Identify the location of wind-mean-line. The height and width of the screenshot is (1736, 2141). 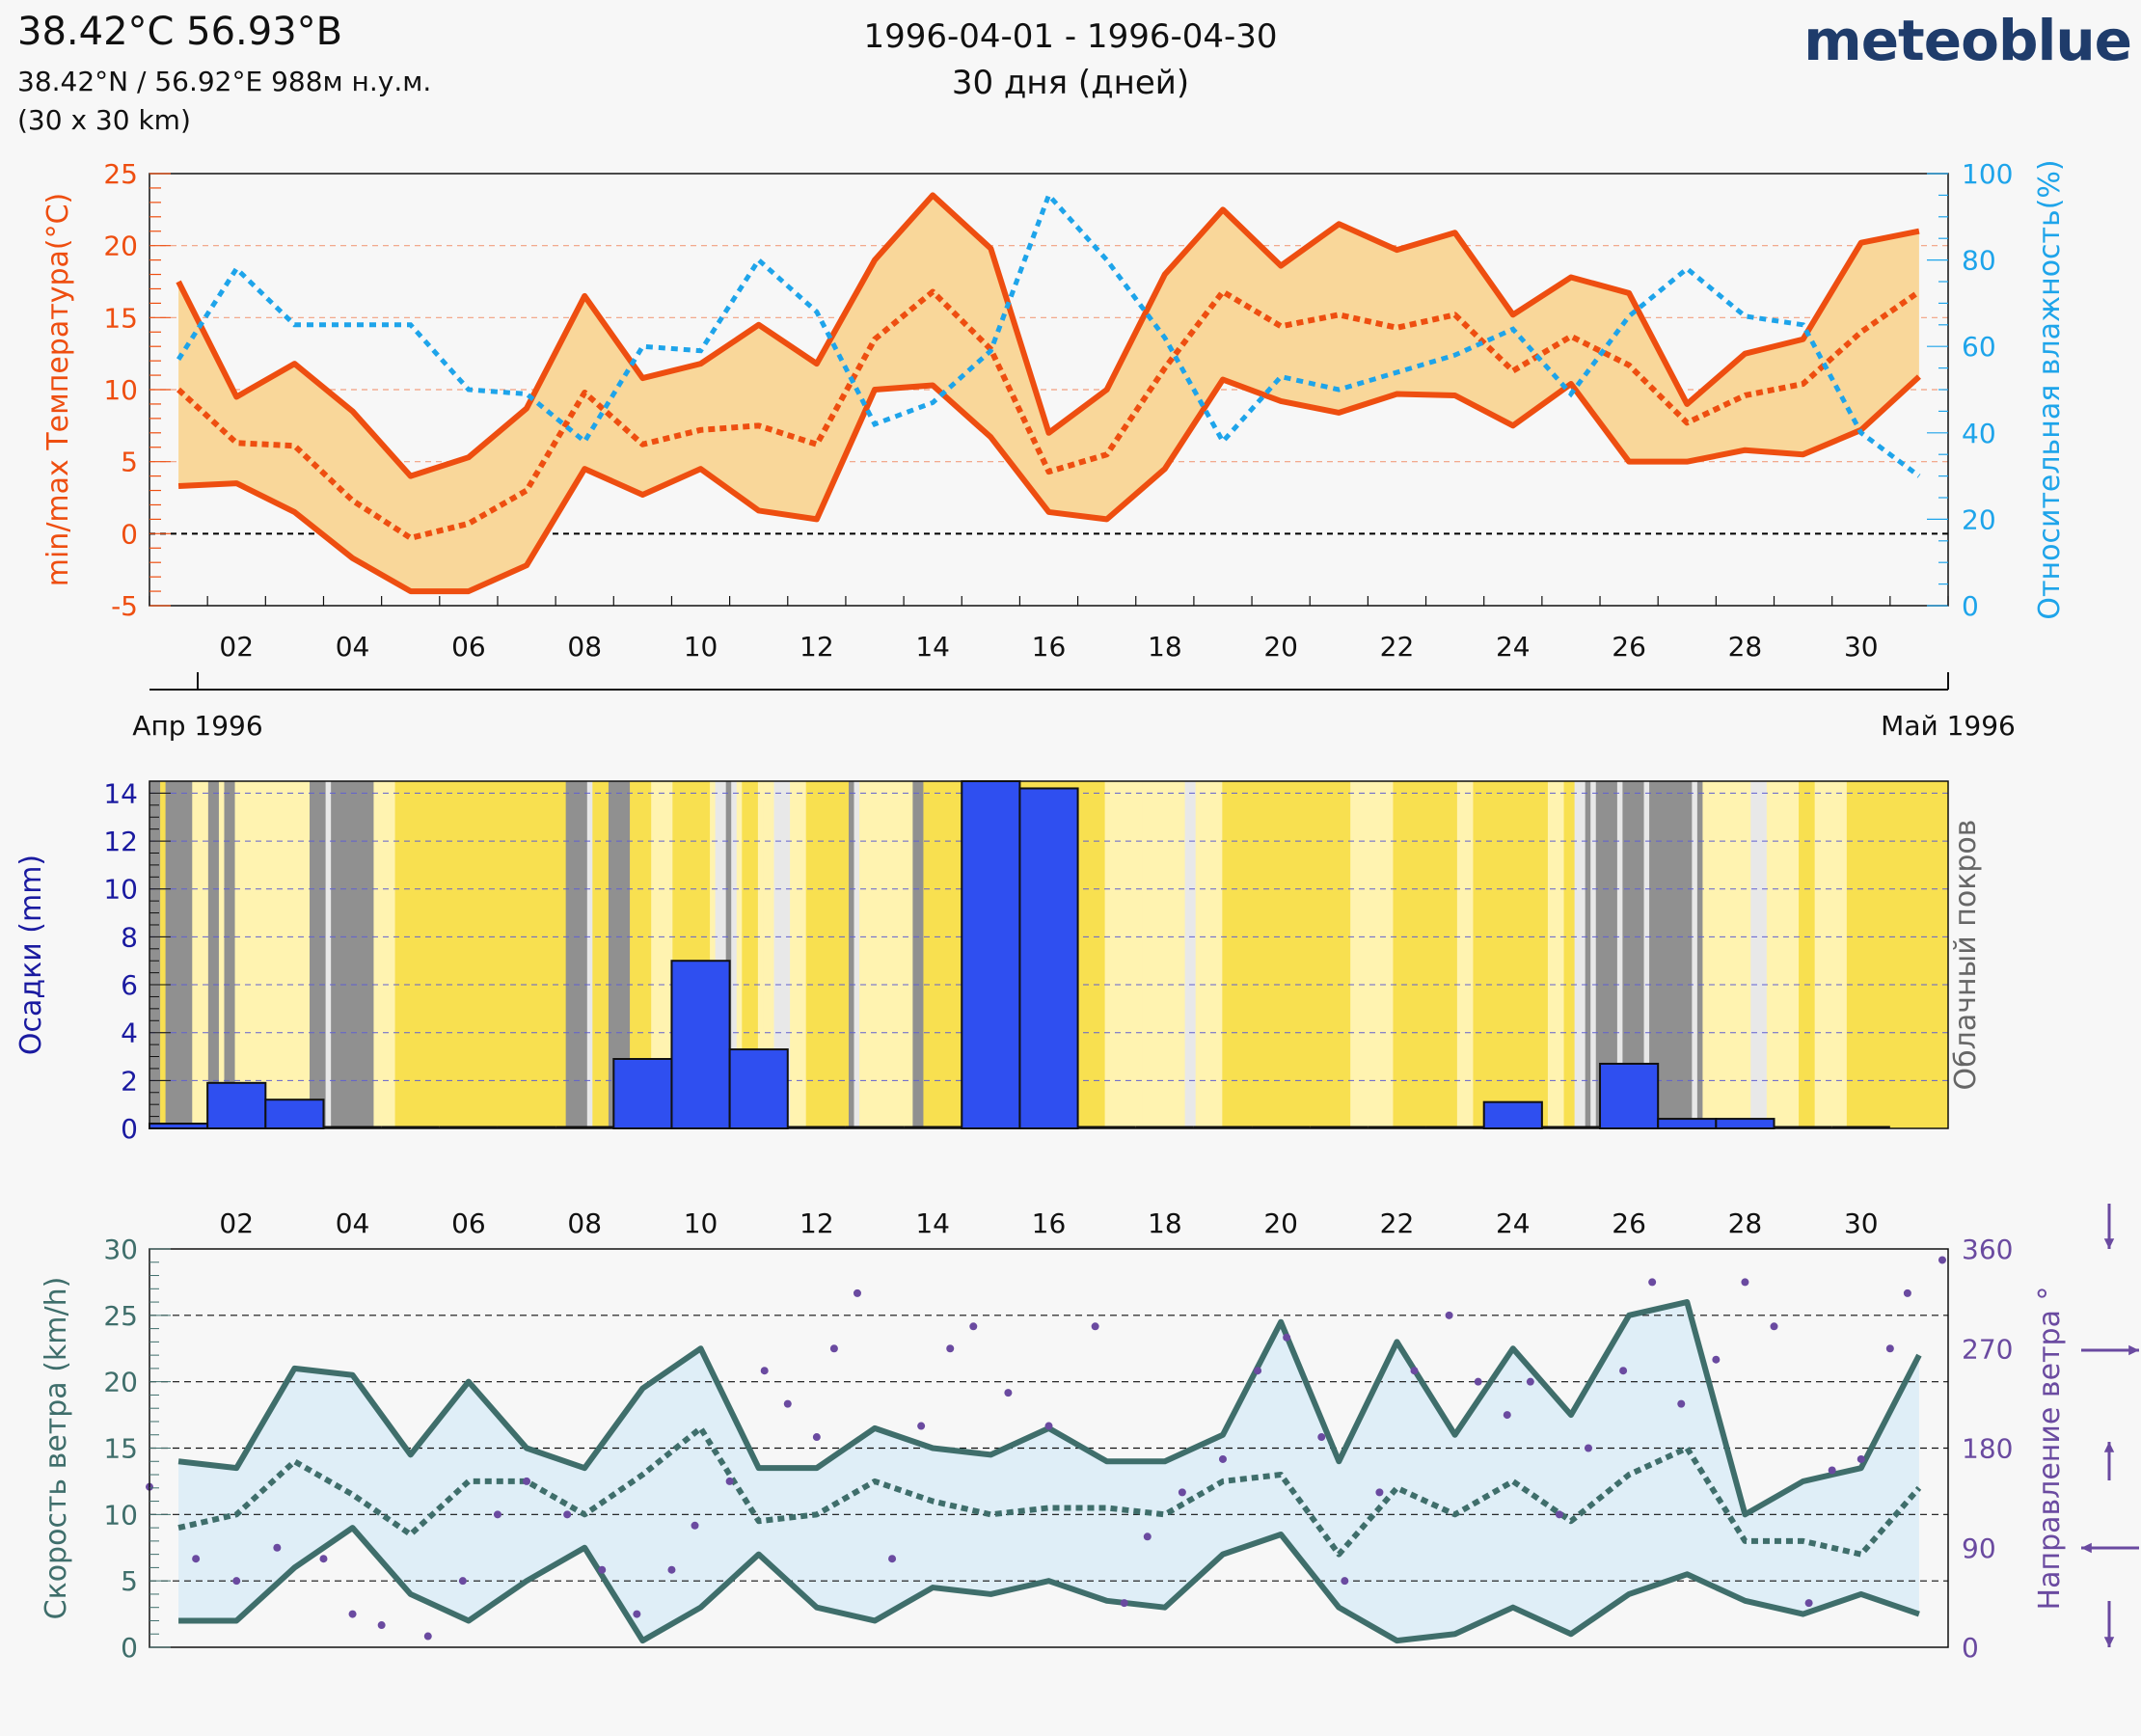
(1049, 1491).